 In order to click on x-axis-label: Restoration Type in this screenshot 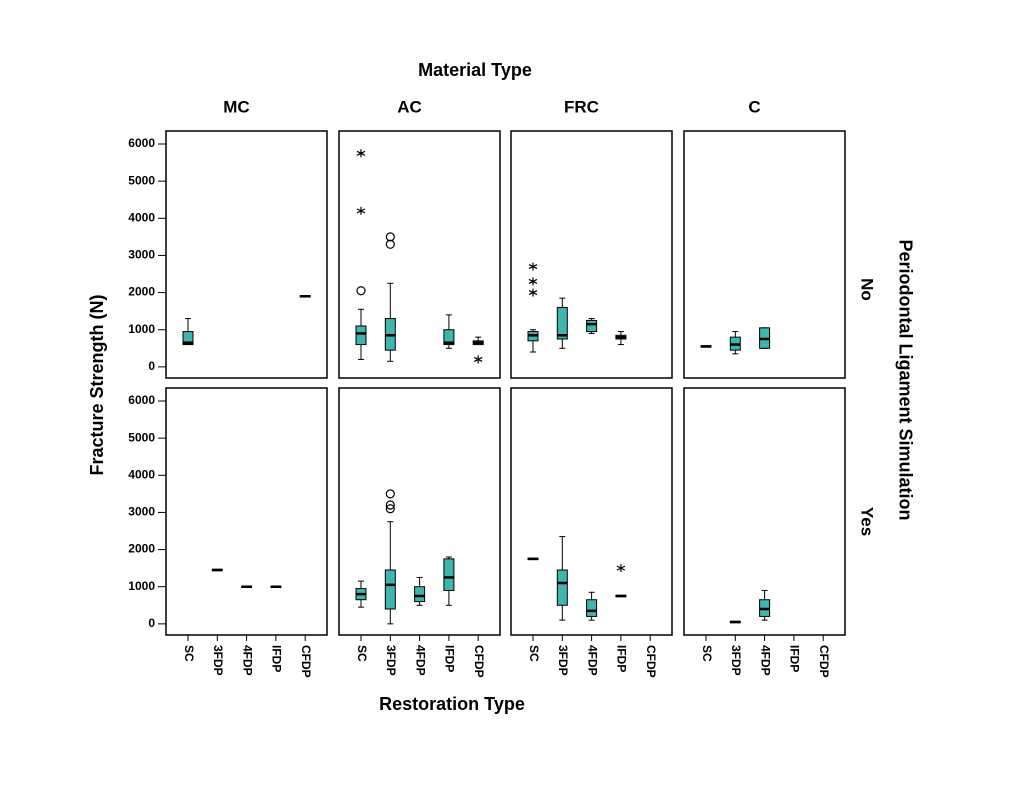, I will do `click(452, 704)`.